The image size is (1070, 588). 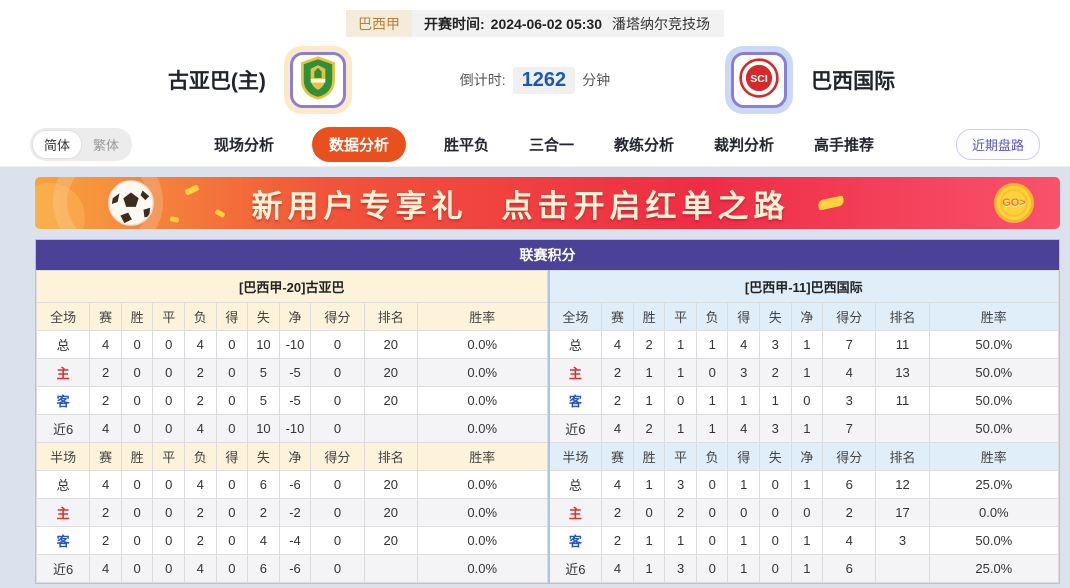 I want to click on lang-simplified-button: 简体, so click(x=57, y=144).